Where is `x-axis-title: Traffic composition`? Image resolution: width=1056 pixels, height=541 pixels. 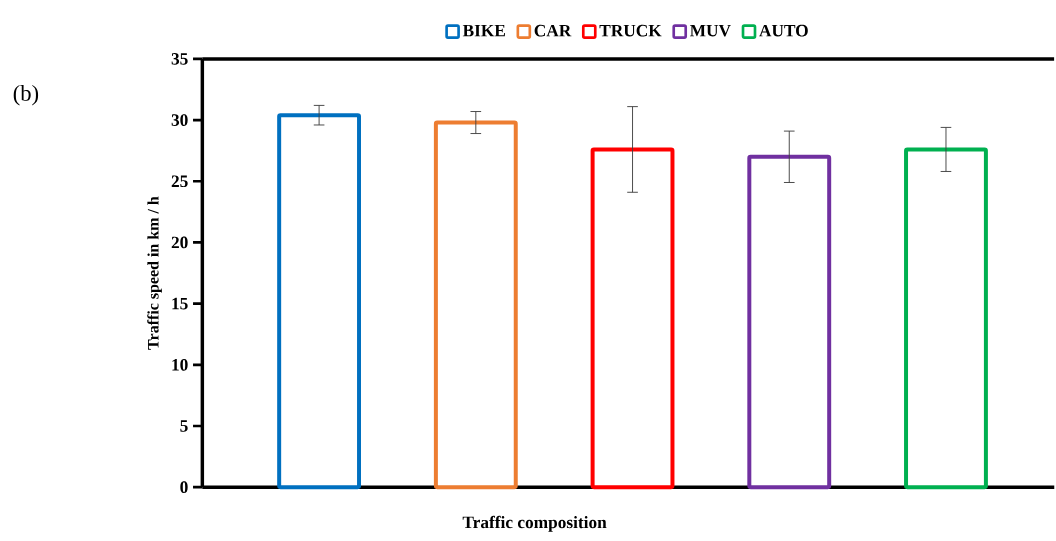
x-axis-title: Traffic composition is located at coordinates (534, 523).